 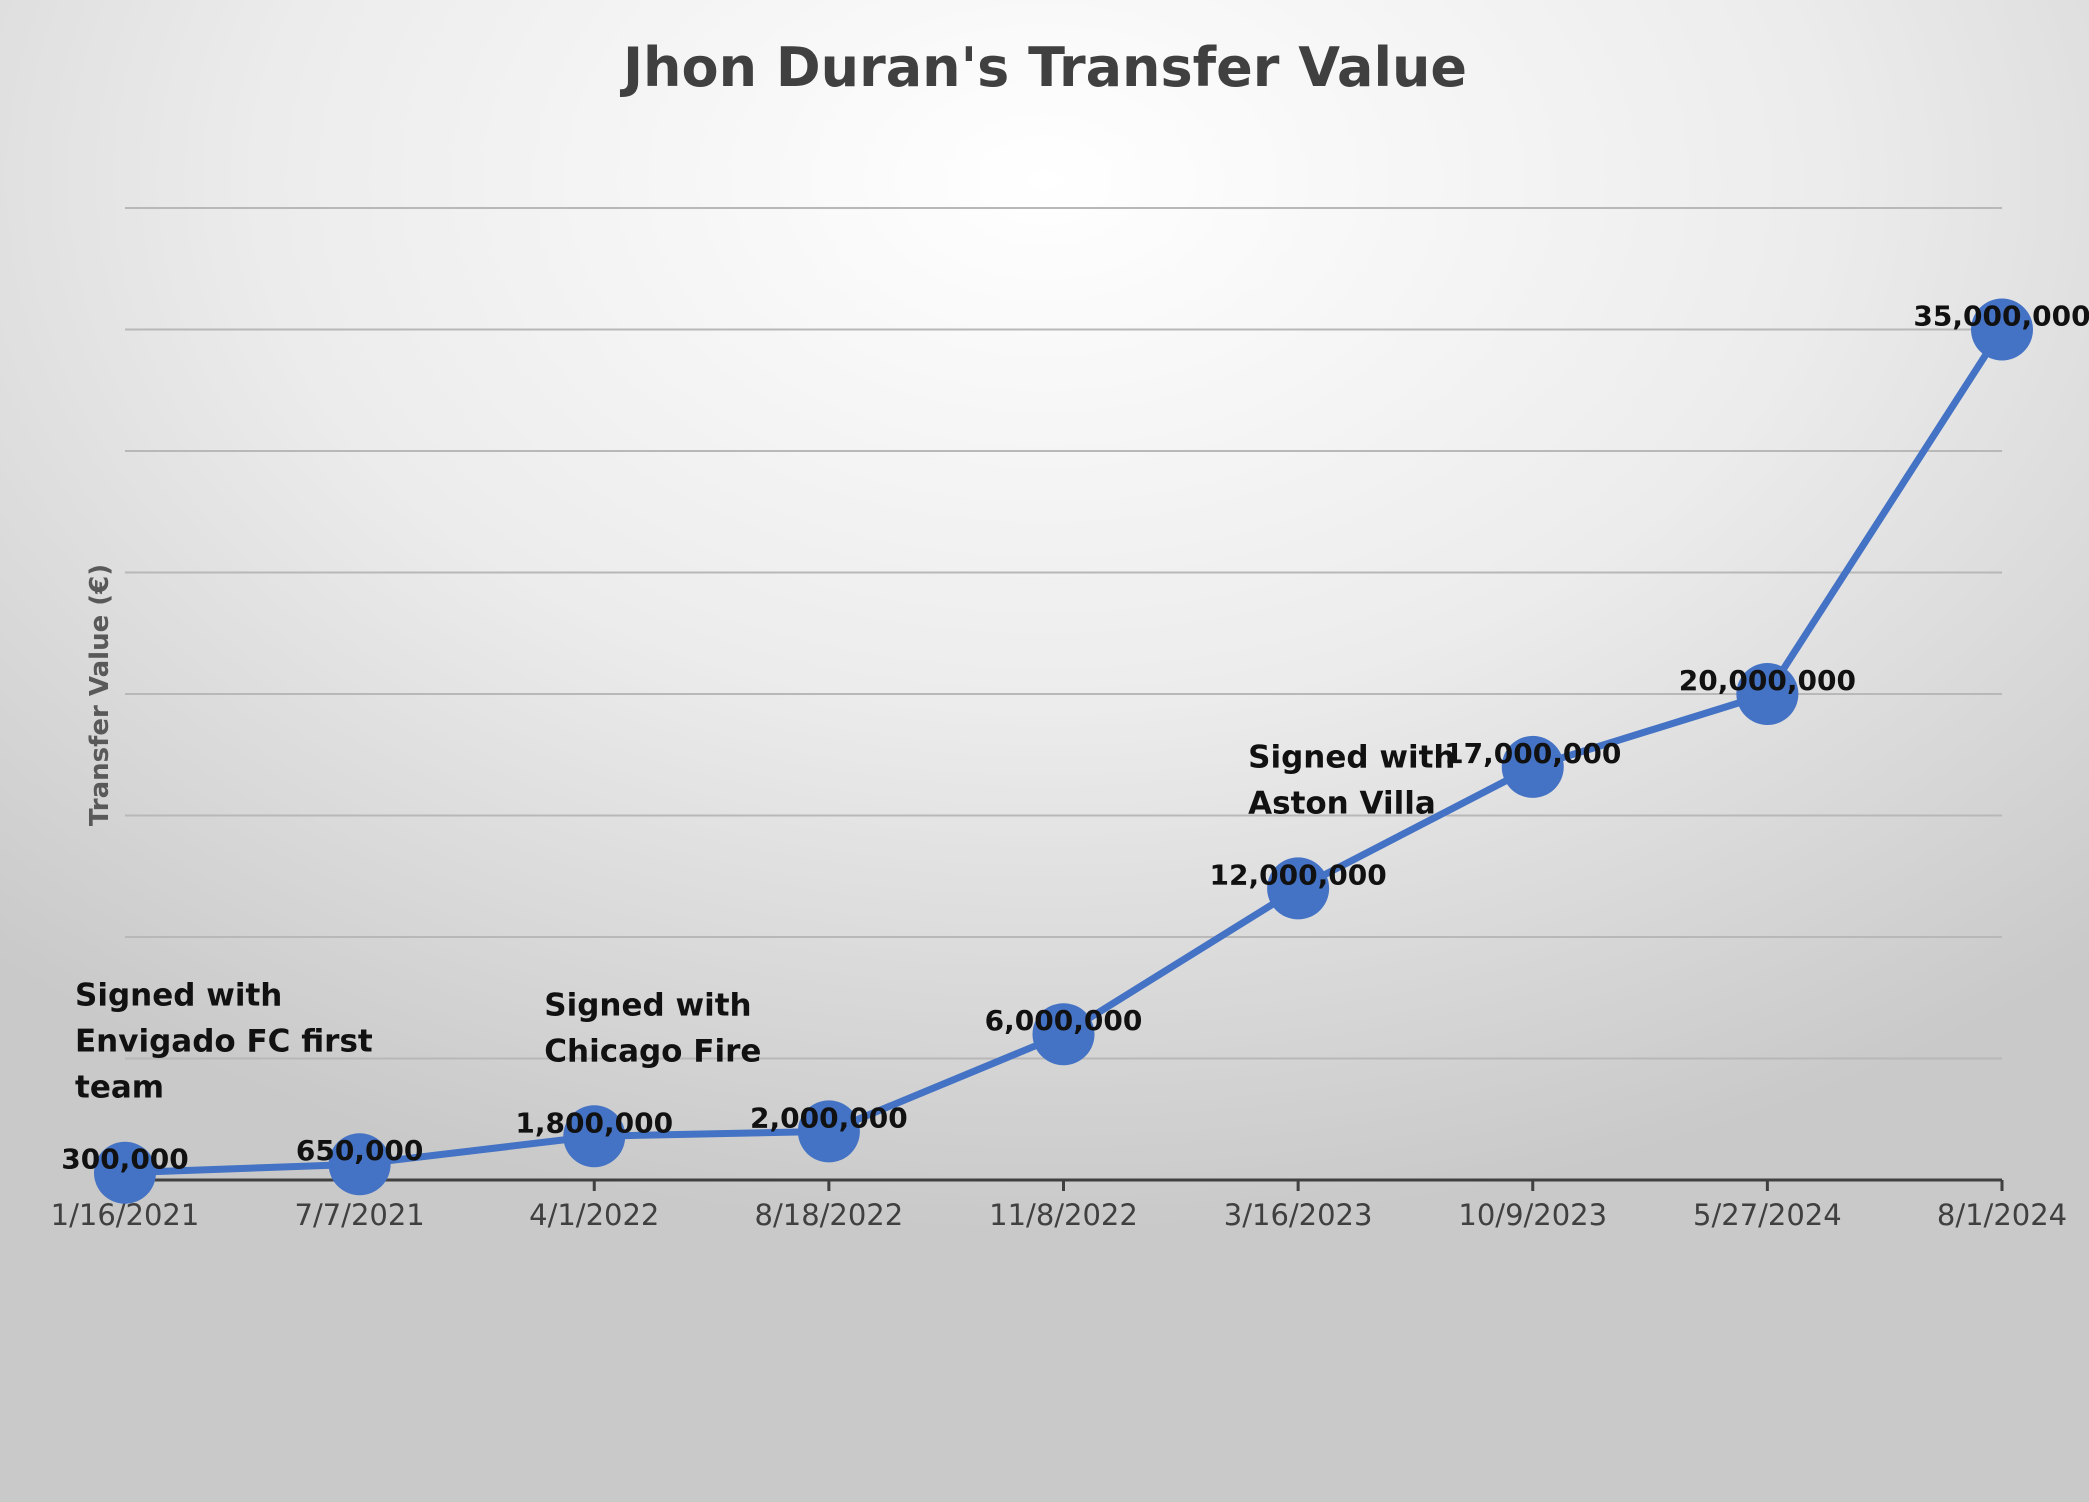 I want to click on x-tick-label-3: 8/18/2022, so click(x=829, y=1215).